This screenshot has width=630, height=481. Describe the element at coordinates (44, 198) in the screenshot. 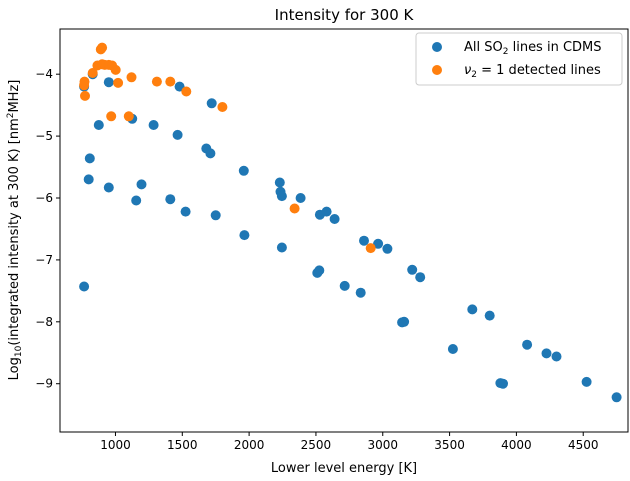

I see `y-tick-label: −6` at that location.